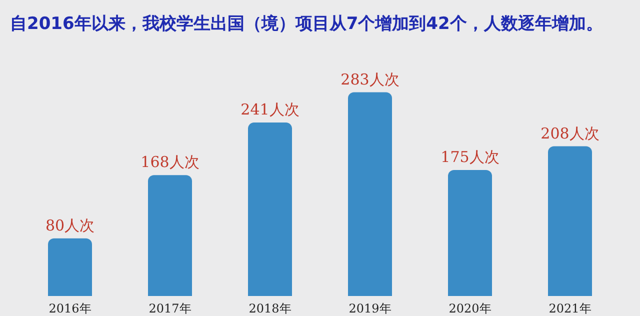 This screenshot has width=640, height=316. I want to click on x-tick-label: 2019年, so click(370, 309).